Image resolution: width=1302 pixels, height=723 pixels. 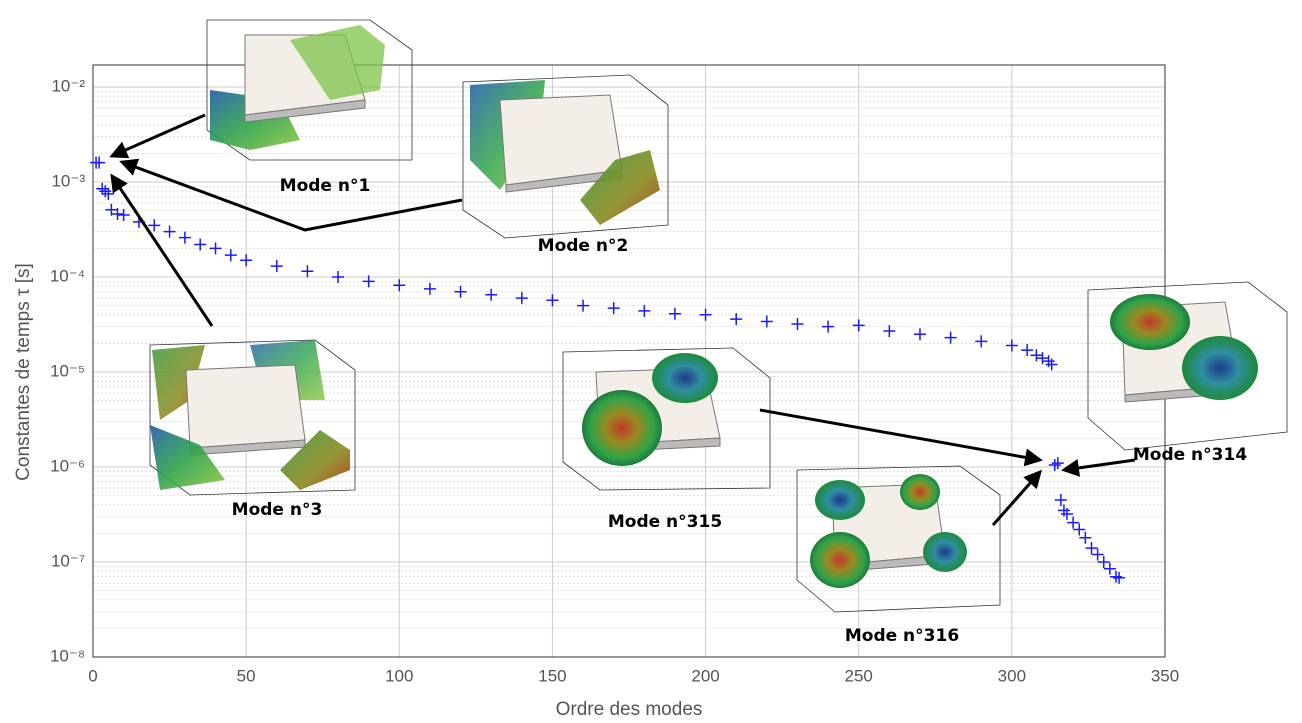 What do you see at coordinates (902, 636) in the screenshot?
I see `annotation: Mode n°316` at bounding box center [902, 636].